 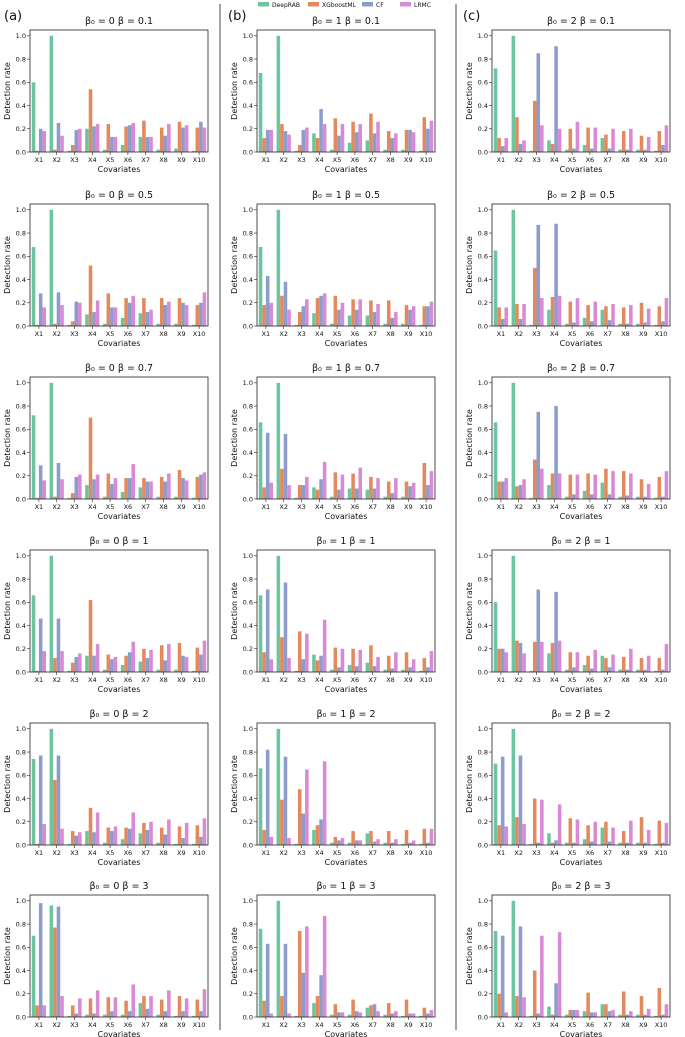 I want to click on bar-lrmc-x5, so click(x=577, y=486).